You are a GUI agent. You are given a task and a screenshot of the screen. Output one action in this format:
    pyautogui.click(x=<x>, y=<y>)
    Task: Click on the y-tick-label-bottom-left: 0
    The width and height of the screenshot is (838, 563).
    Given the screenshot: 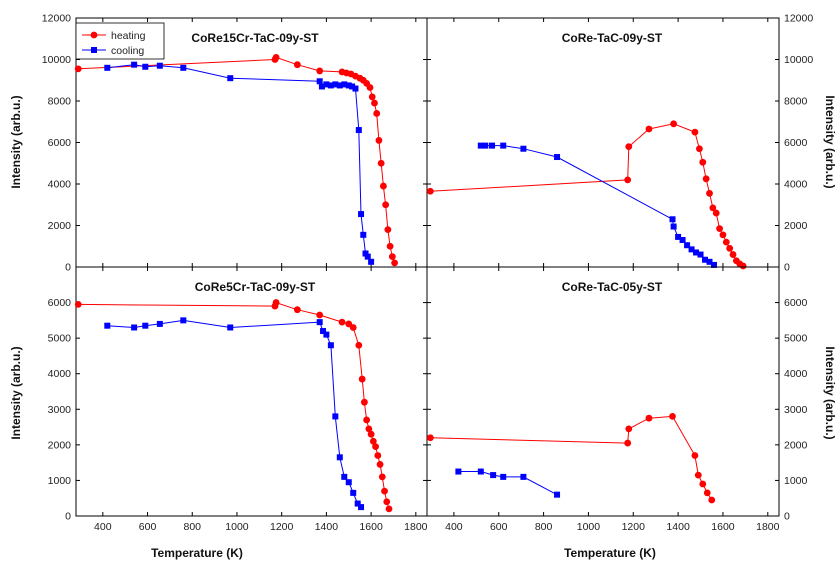 What is the action you would take?
    pyautogui.click(x=68, y=517)
    